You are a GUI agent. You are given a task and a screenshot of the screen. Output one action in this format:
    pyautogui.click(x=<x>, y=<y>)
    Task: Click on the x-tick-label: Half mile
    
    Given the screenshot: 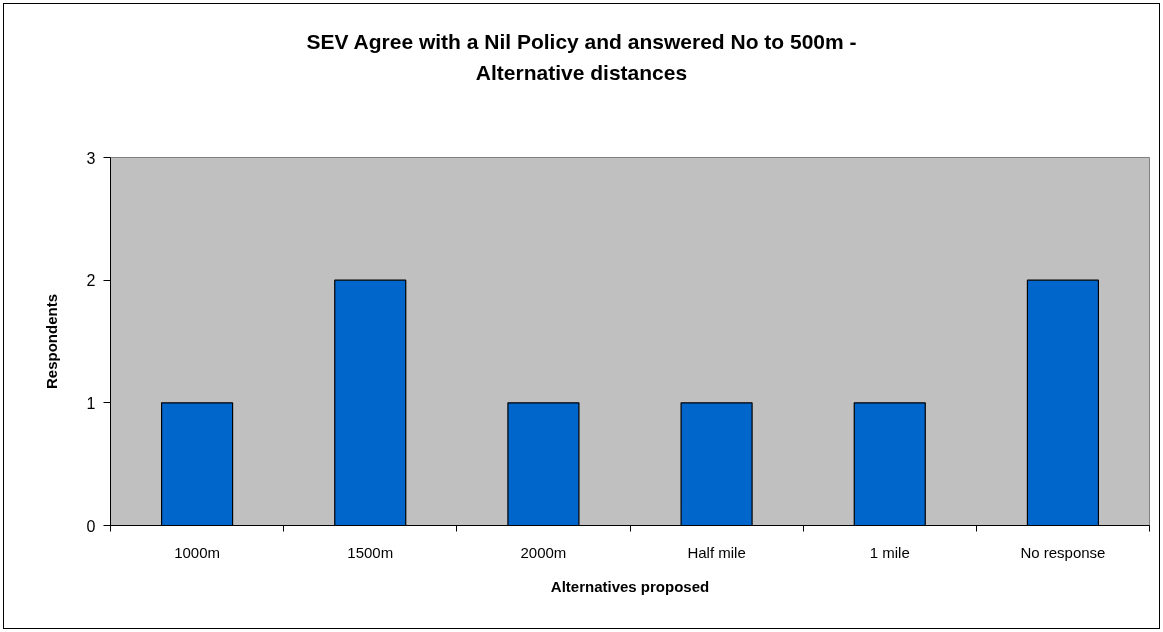 What is the action you would take?
    pyautogui.click(x=716, y=552)
    